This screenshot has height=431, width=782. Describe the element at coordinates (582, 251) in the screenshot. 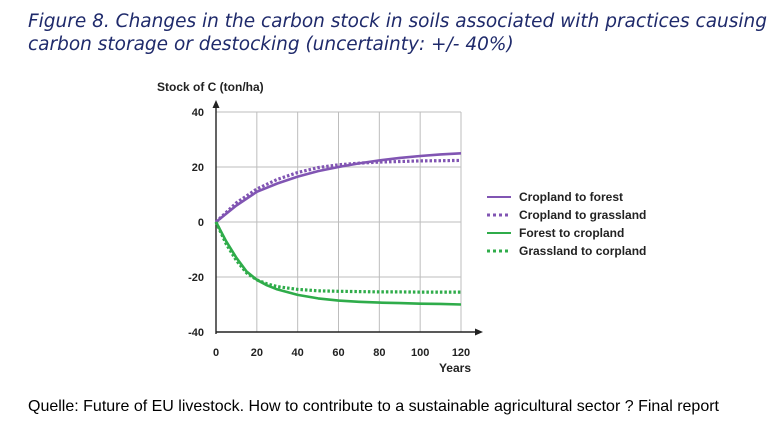

I see `legend-label: Grassland to corpland` at that location.